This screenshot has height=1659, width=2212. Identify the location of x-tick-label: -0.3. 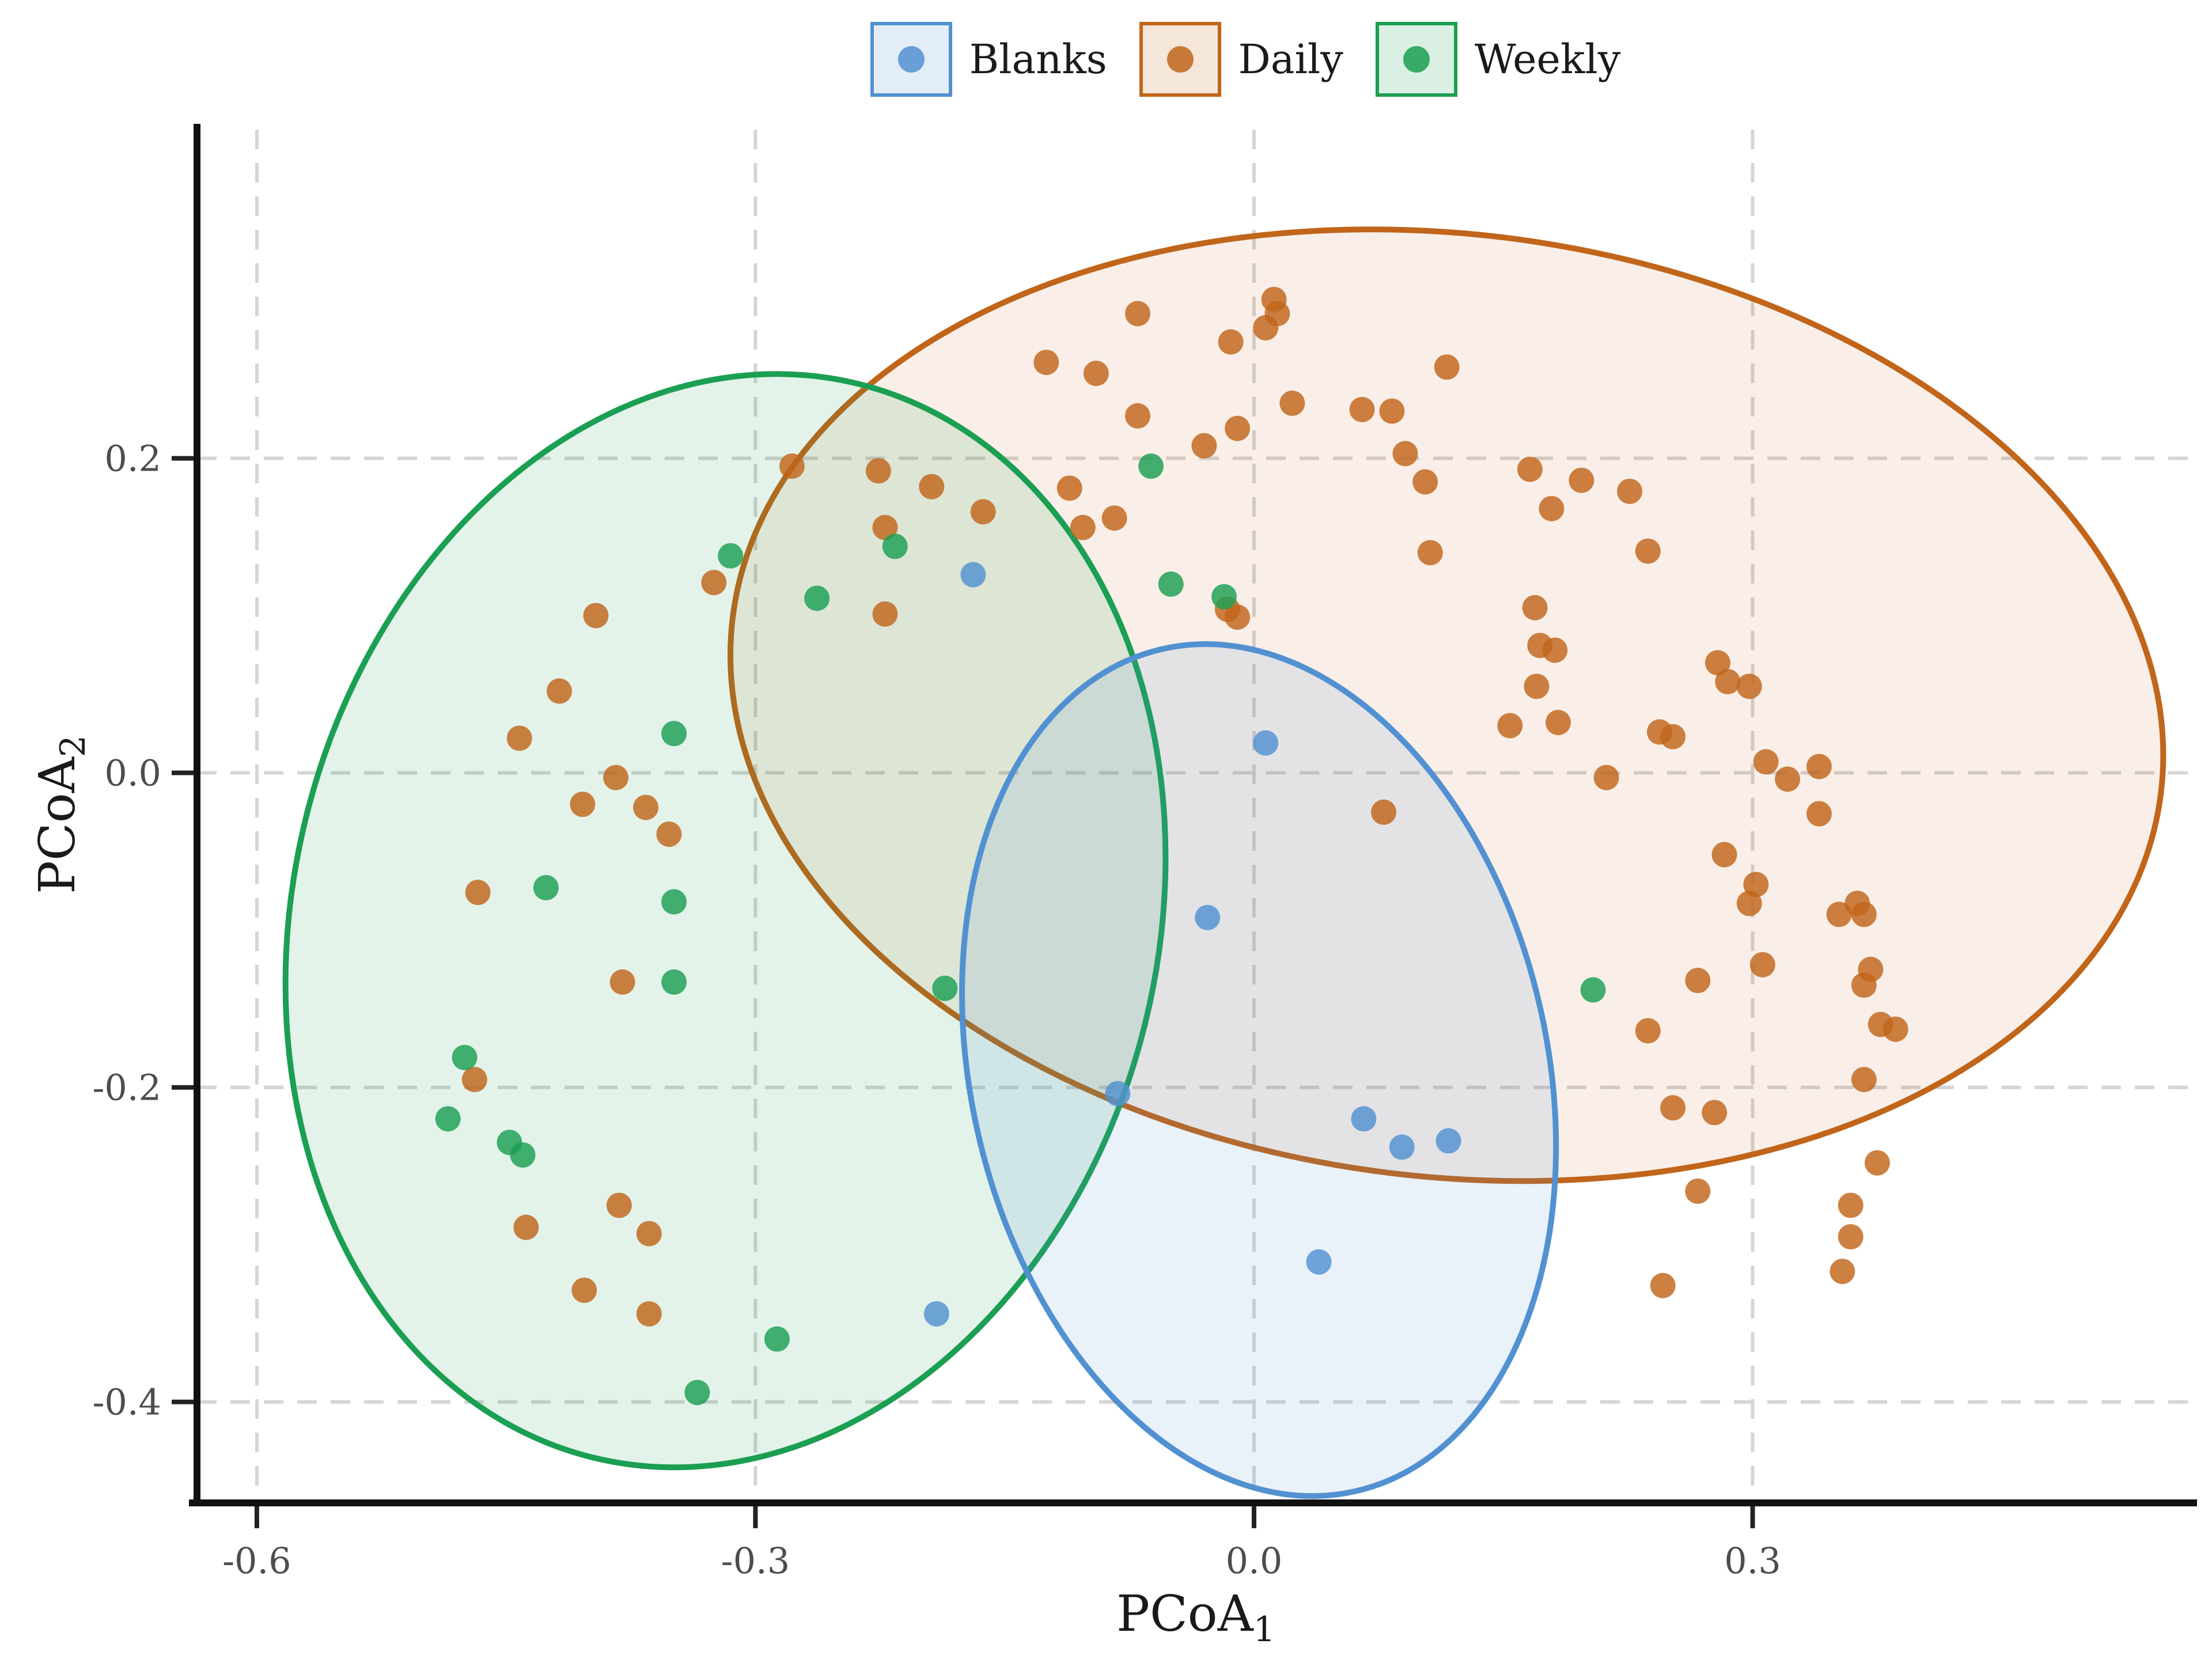
(755, 1561).